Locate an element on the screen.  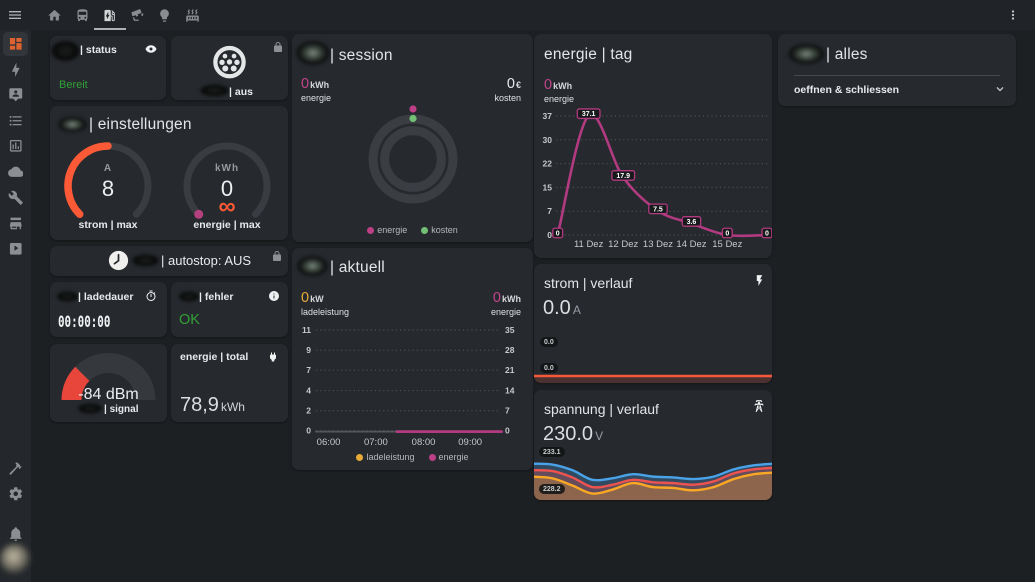
menu-icon is located at coordinates (15, 15).